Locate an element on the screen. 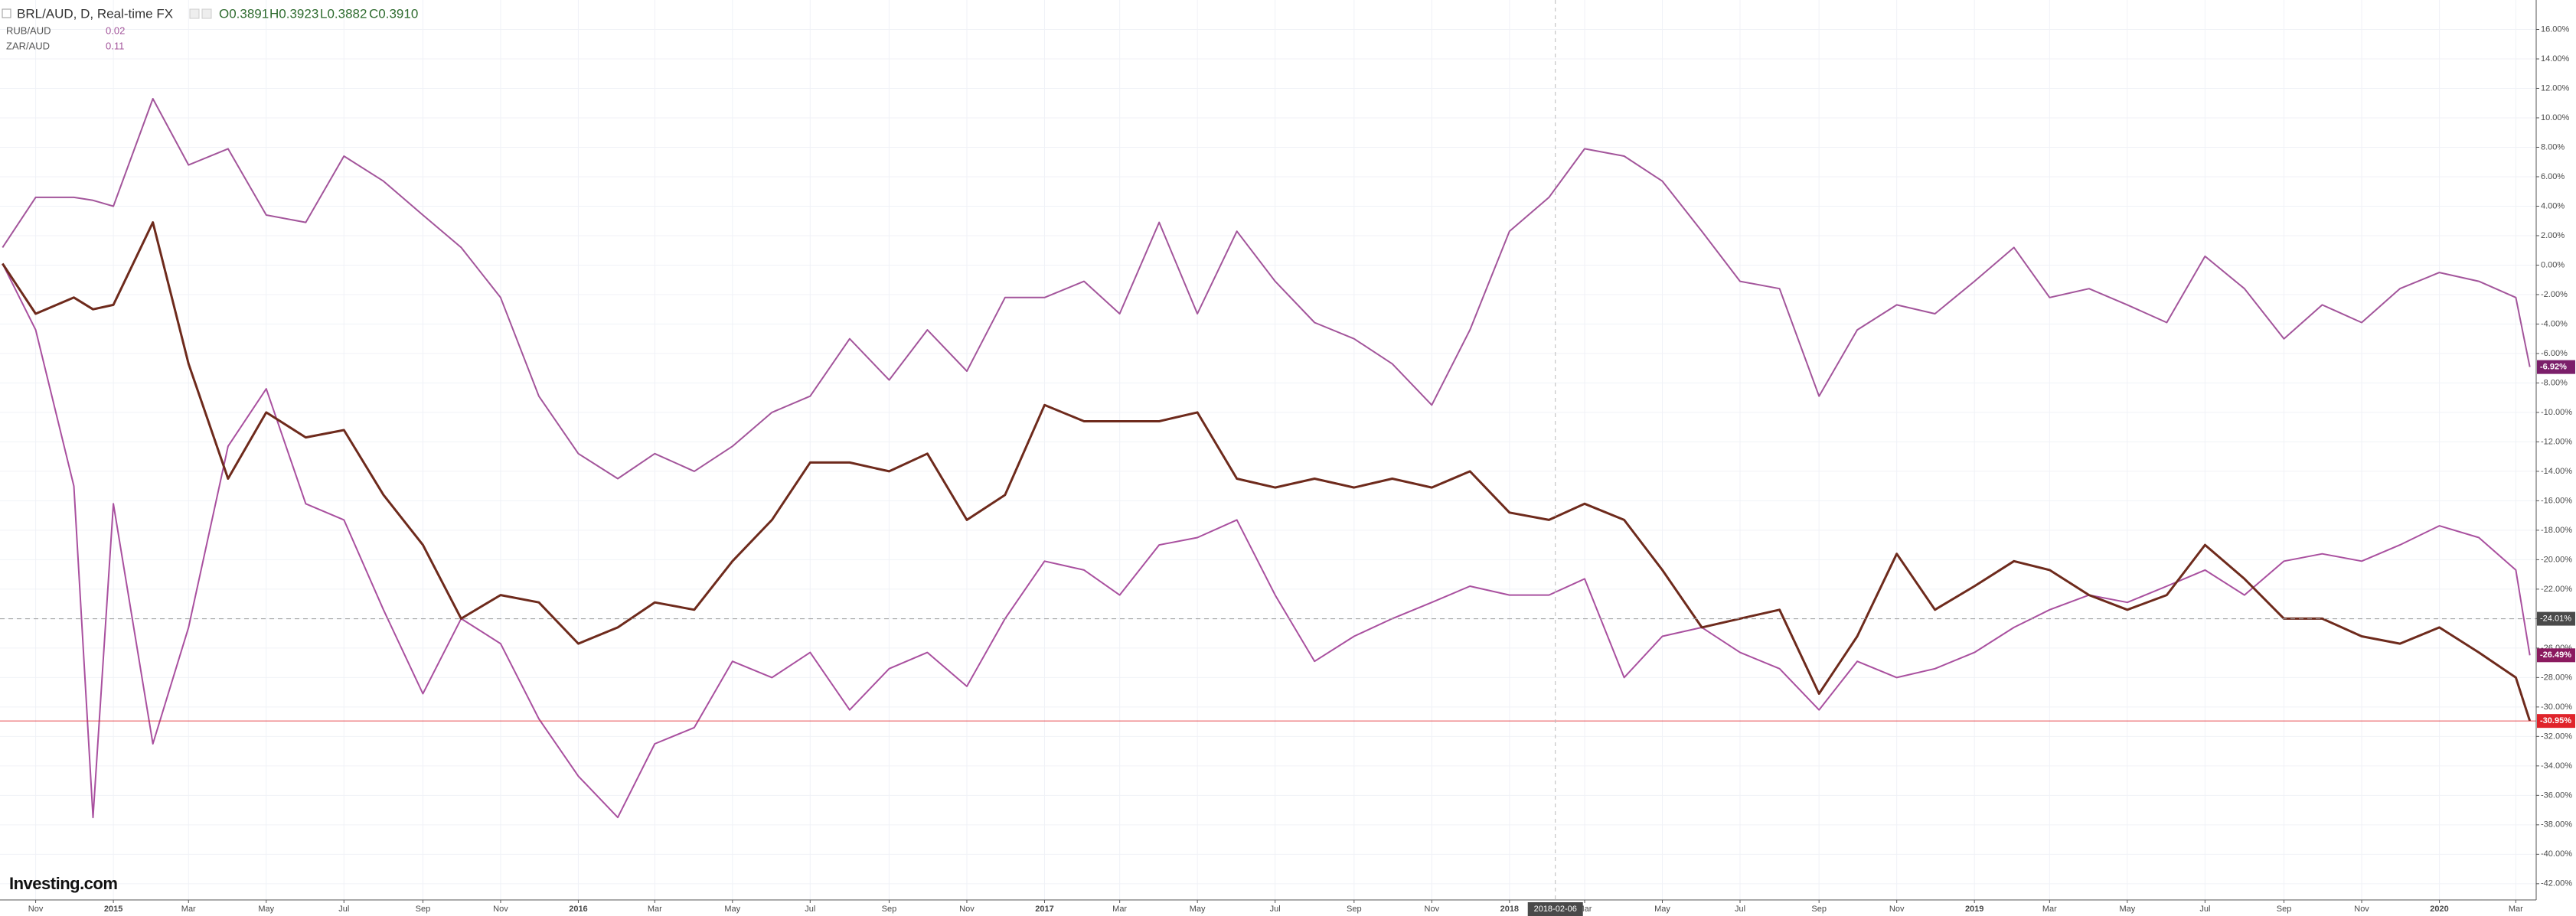  y-tick-label: -18.00% is located at coordinates (2556, 530).